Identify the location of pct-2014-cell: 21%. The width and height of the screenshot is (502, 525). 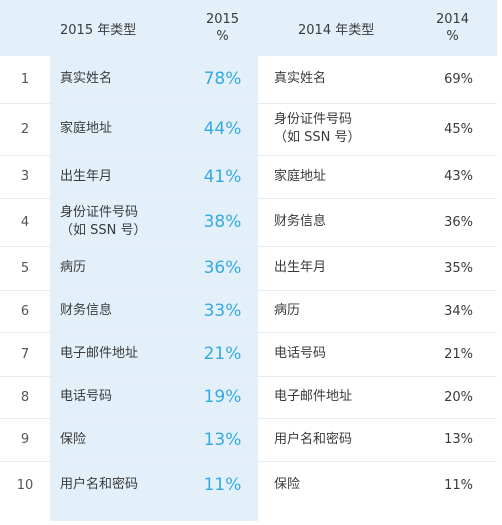
(458, 354).